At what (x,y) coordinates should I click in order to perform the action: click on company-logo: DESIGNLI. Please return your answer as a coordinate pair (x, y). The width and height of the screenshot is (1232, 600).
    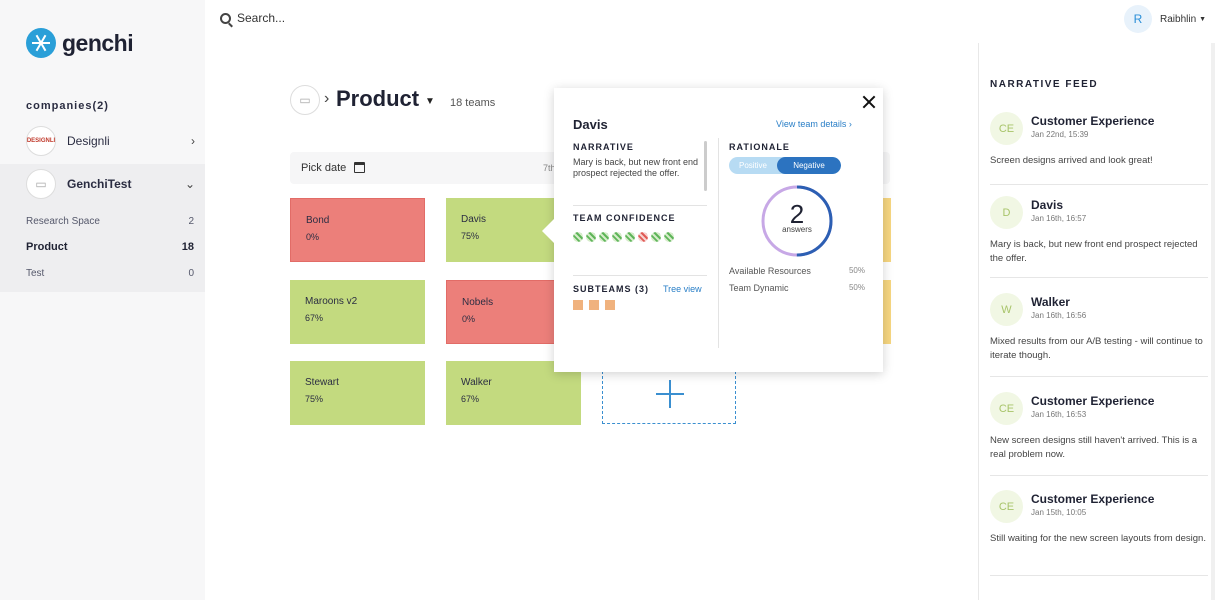
    Looking at the image, I should click on (41, 141).